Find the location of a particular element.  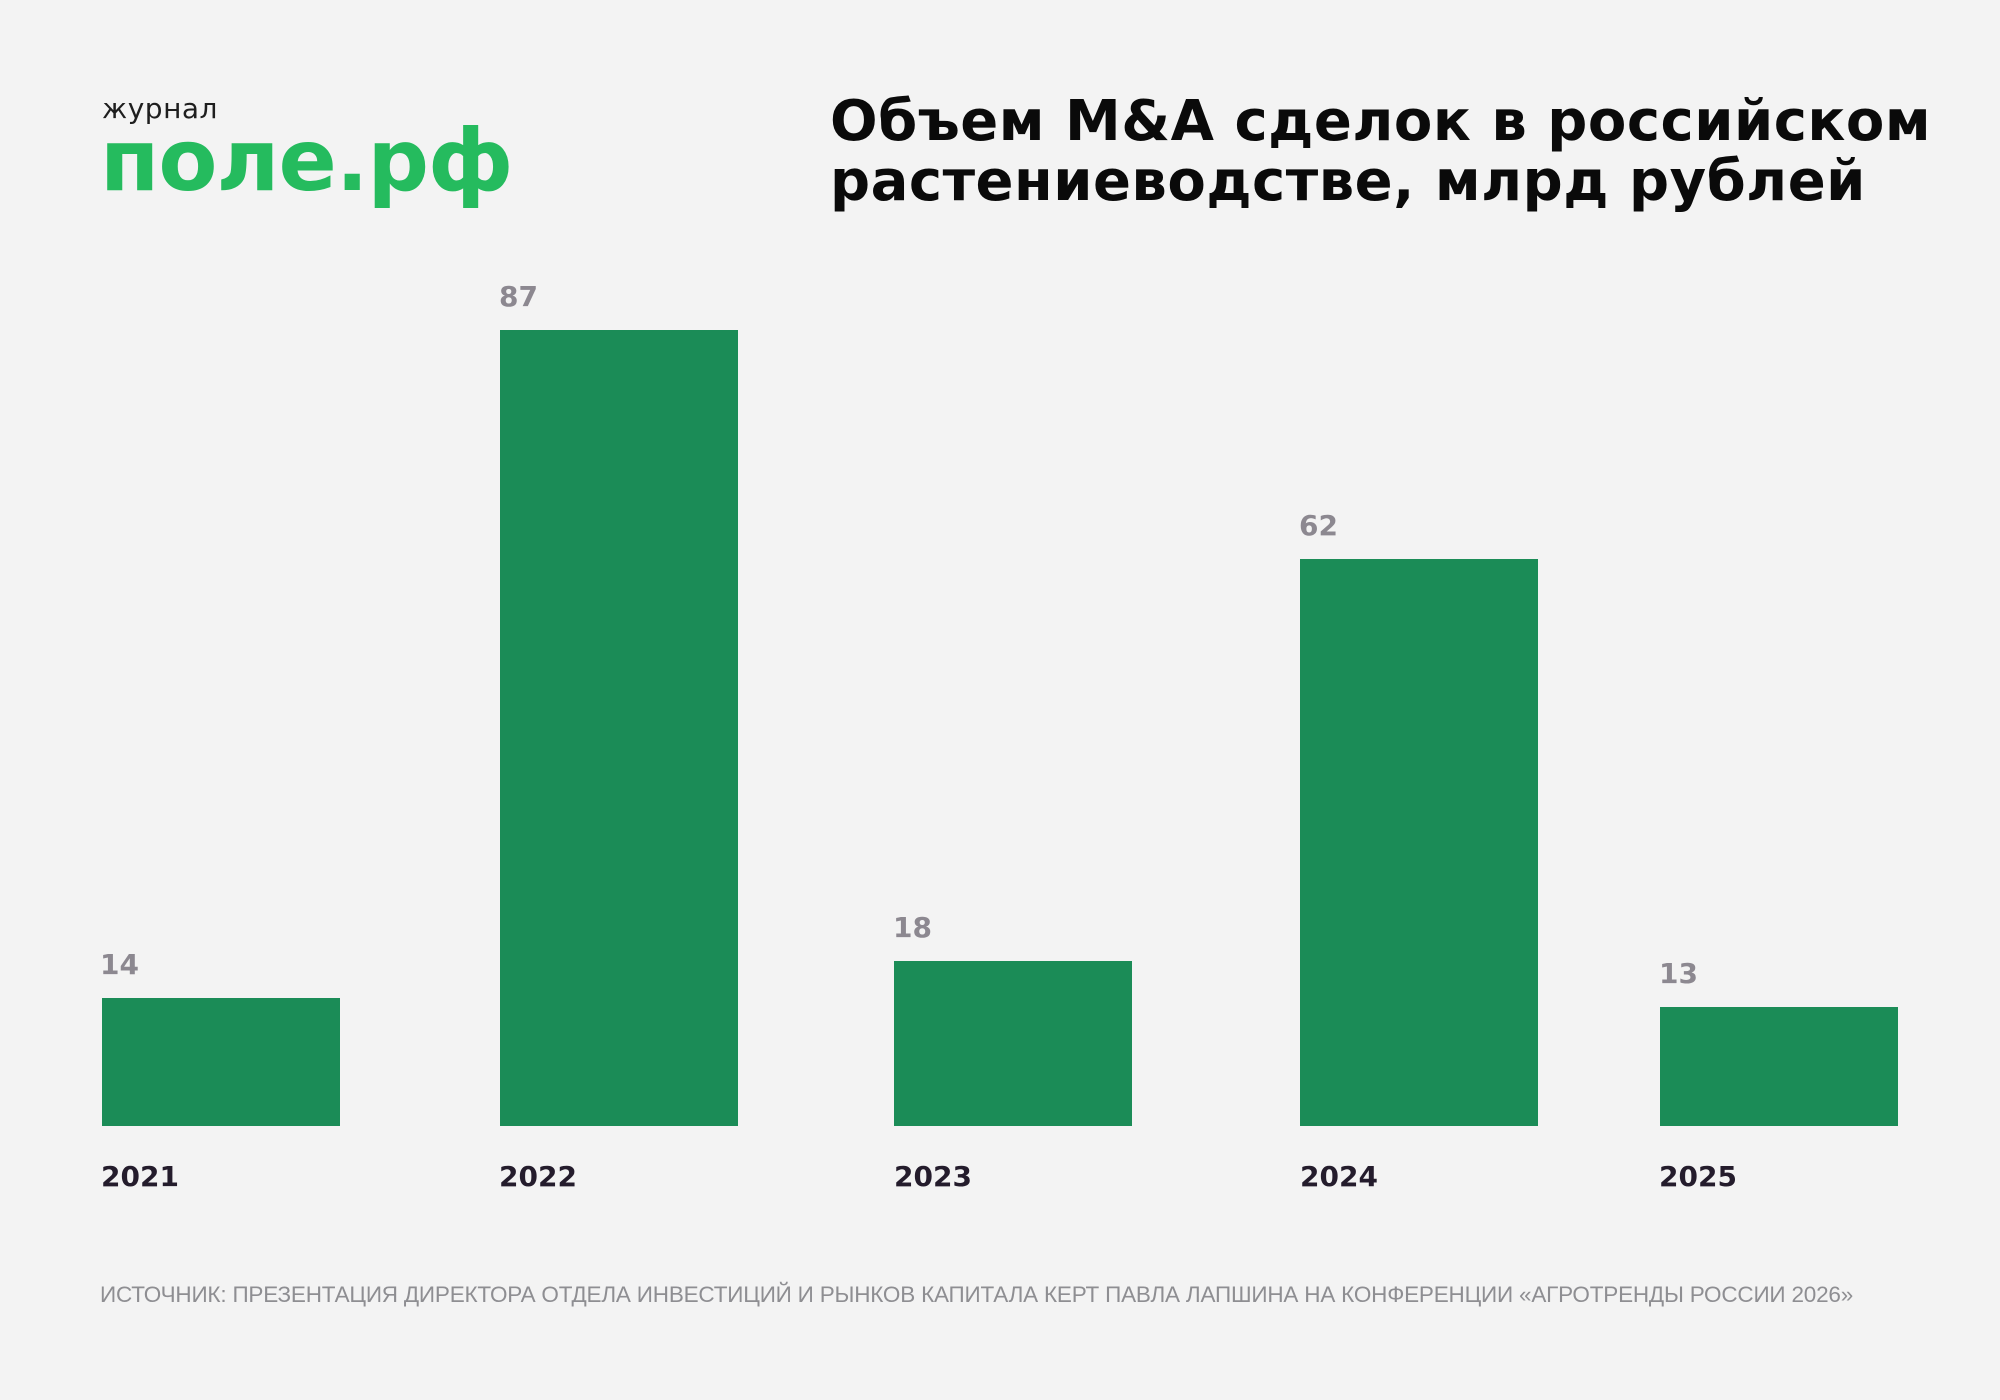

chart-title-line-1: Объем M&A сделок в российском is located at coordinates (1381, 121).